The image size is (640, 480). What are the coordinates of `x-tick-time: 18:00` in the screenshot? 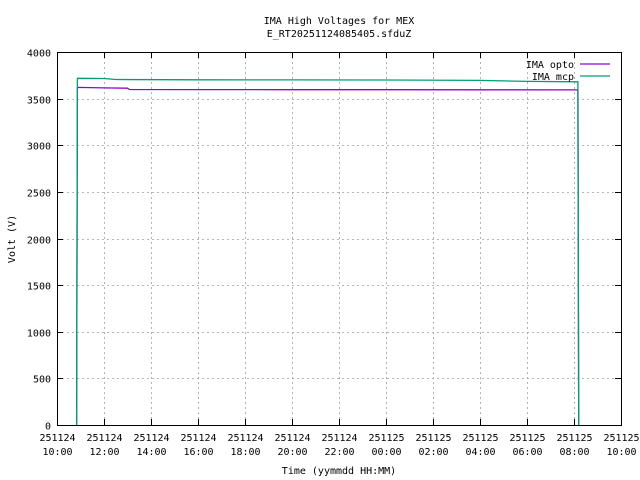 It's located at (245, 452).